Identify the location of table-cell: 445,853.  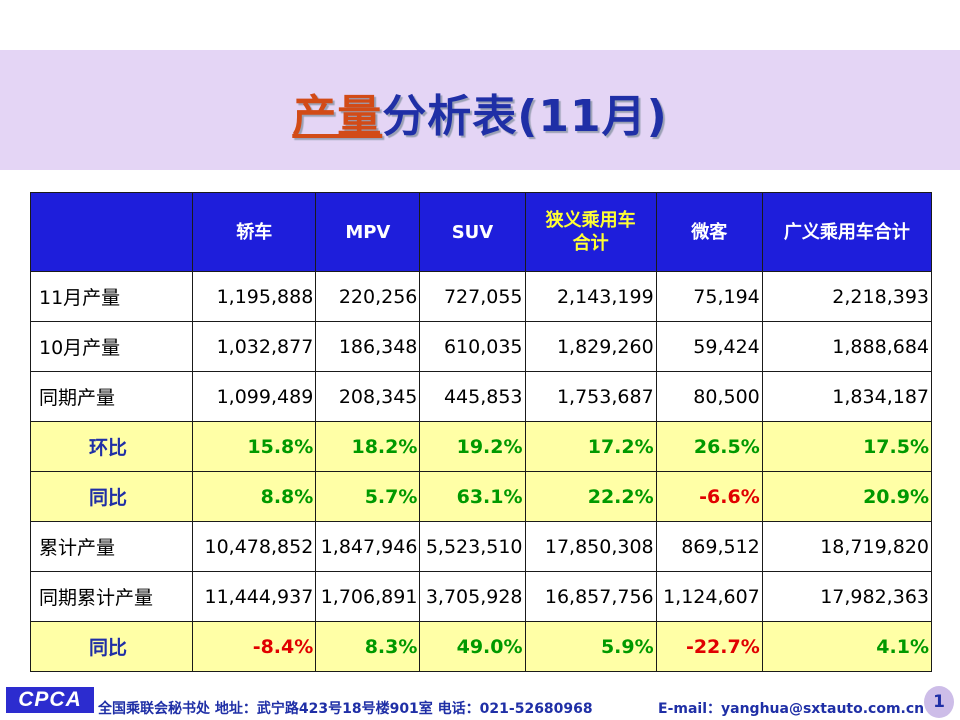
(472, 396).